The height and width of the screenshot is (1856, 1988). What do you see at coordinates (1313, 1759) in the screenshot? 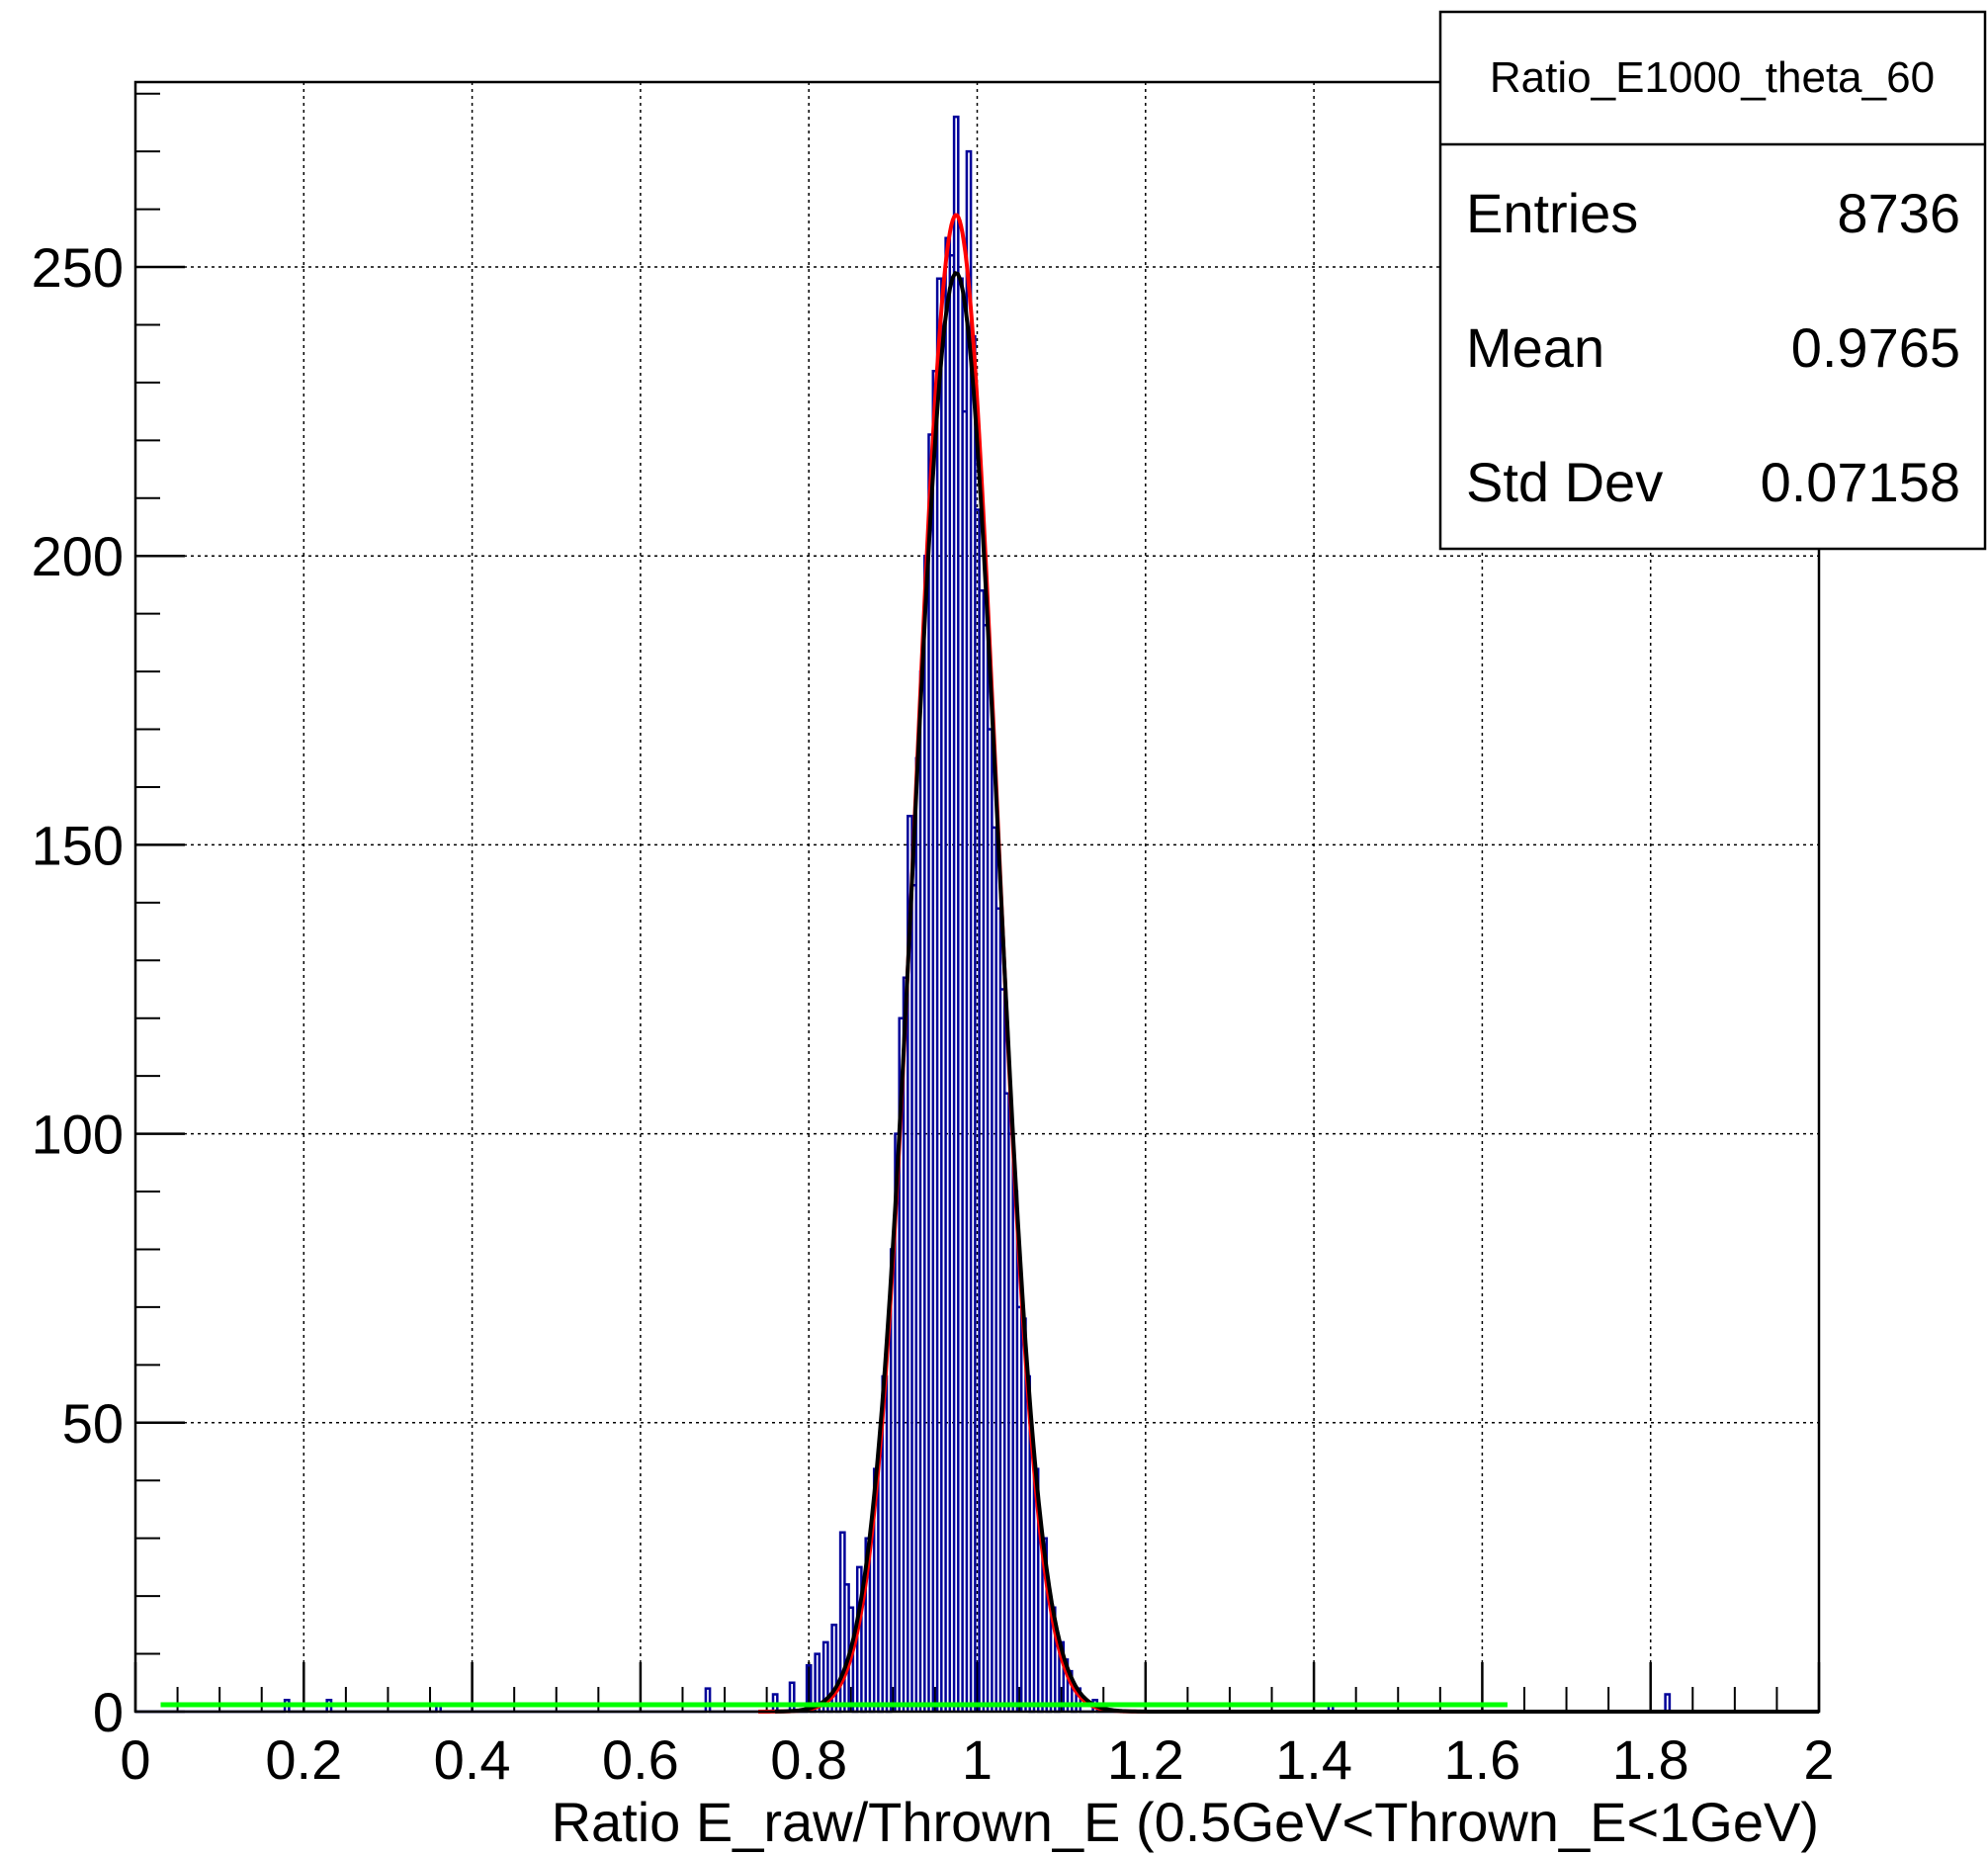
I see `x-tick-label: 1.4` at bounding box center [1313, 1759].